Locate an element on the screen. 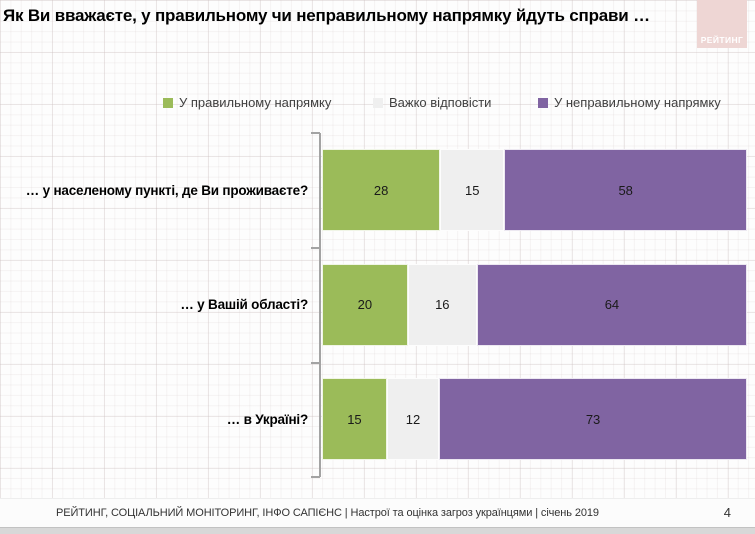 This screenshot has width=755, height=534. rating-logo-text: РЕЙТИНГ is located at coordinates (722, 40).